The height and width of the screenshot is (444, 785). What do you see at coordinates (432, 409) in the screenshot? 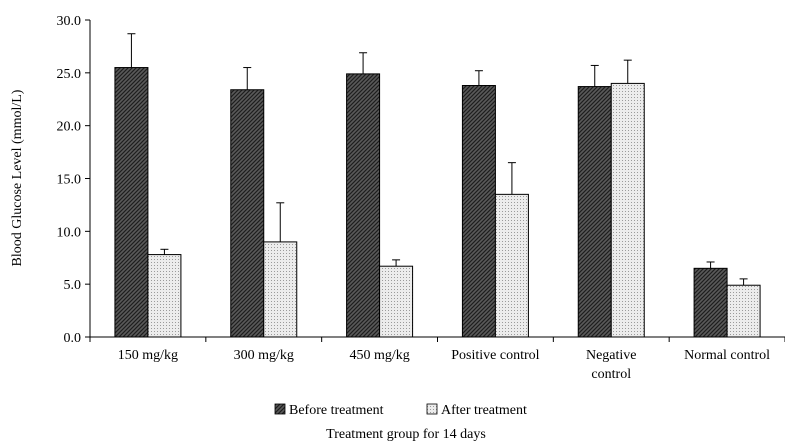
I see `legend-swatch-after` at bounding box center [432, 409].